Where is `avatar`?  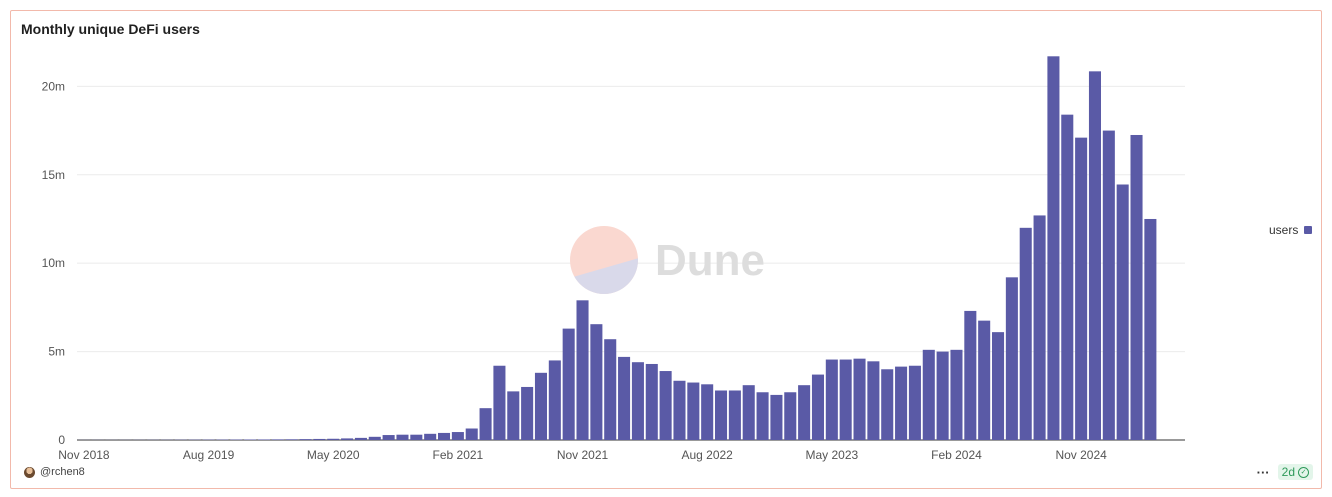 avatar is located at coordinates (29, 472).